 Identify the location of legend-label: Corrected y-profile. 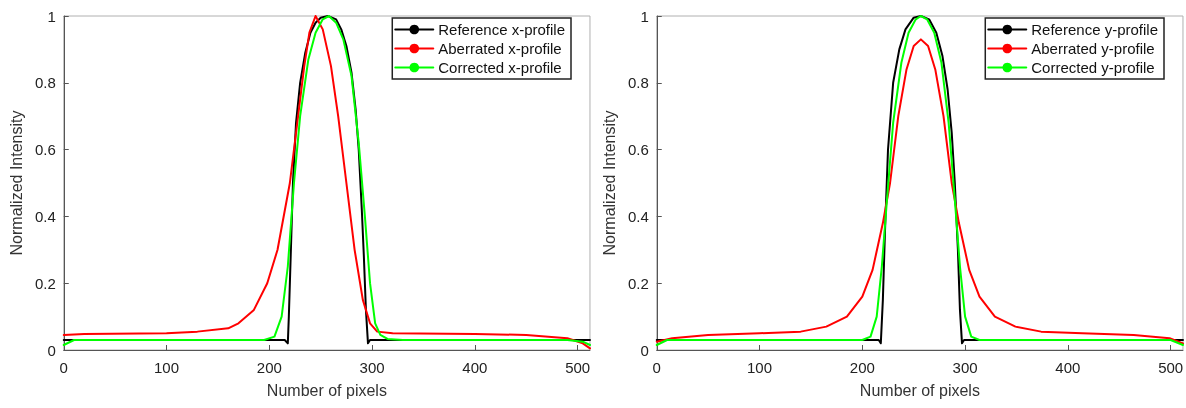
(1093, 67).